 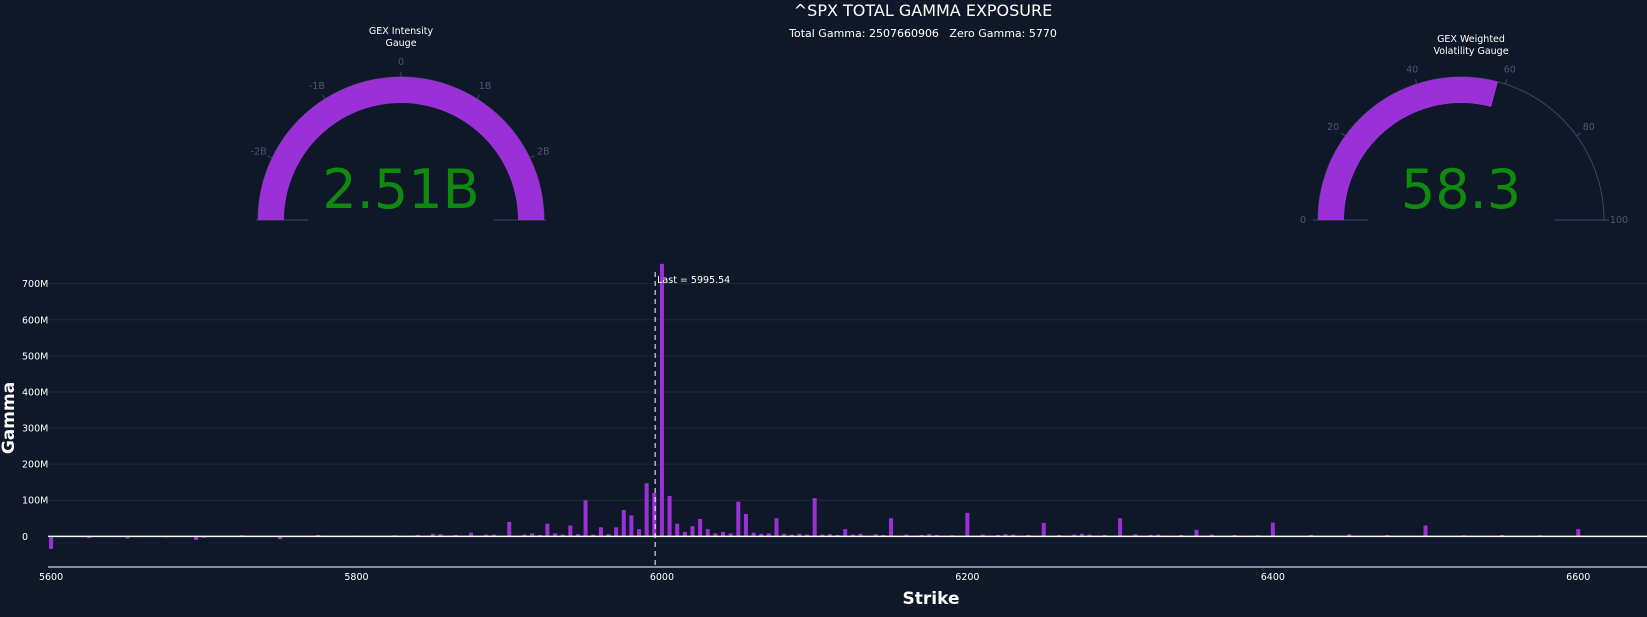 I want to click on gauge-tick-label: 1B, so click(x=485, y=86).